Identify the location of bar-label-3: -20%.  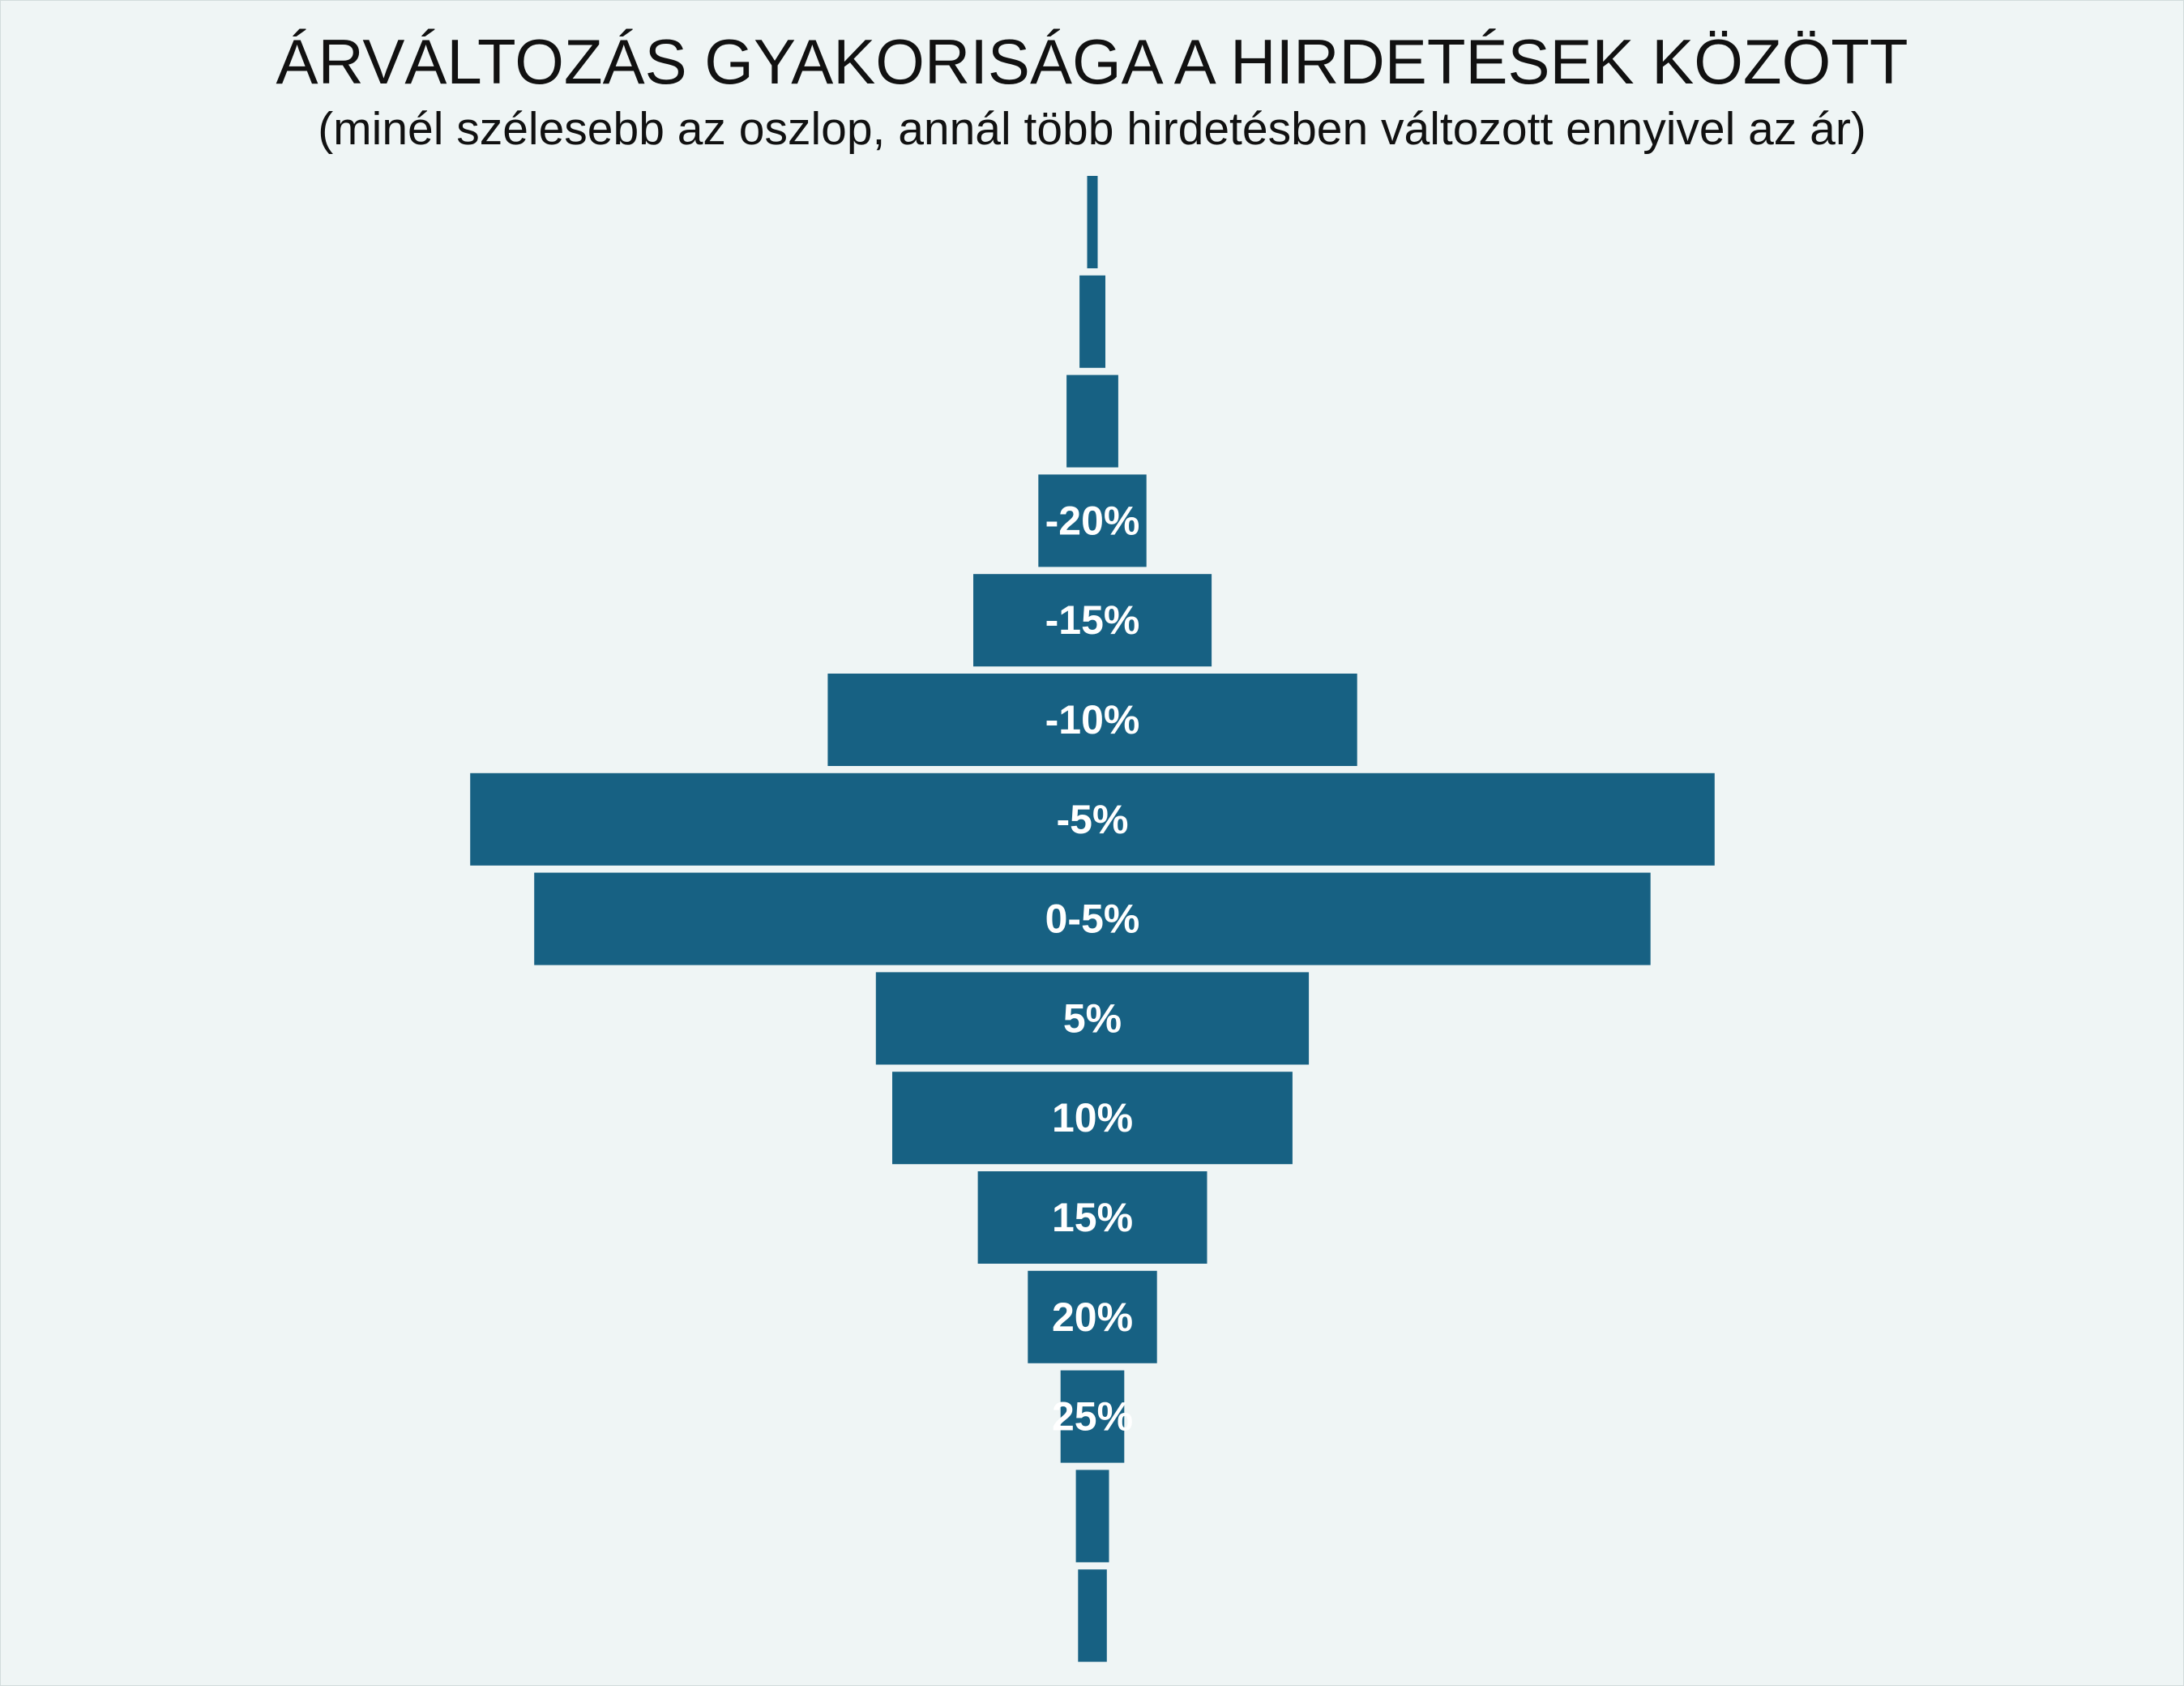
(1093, 520).